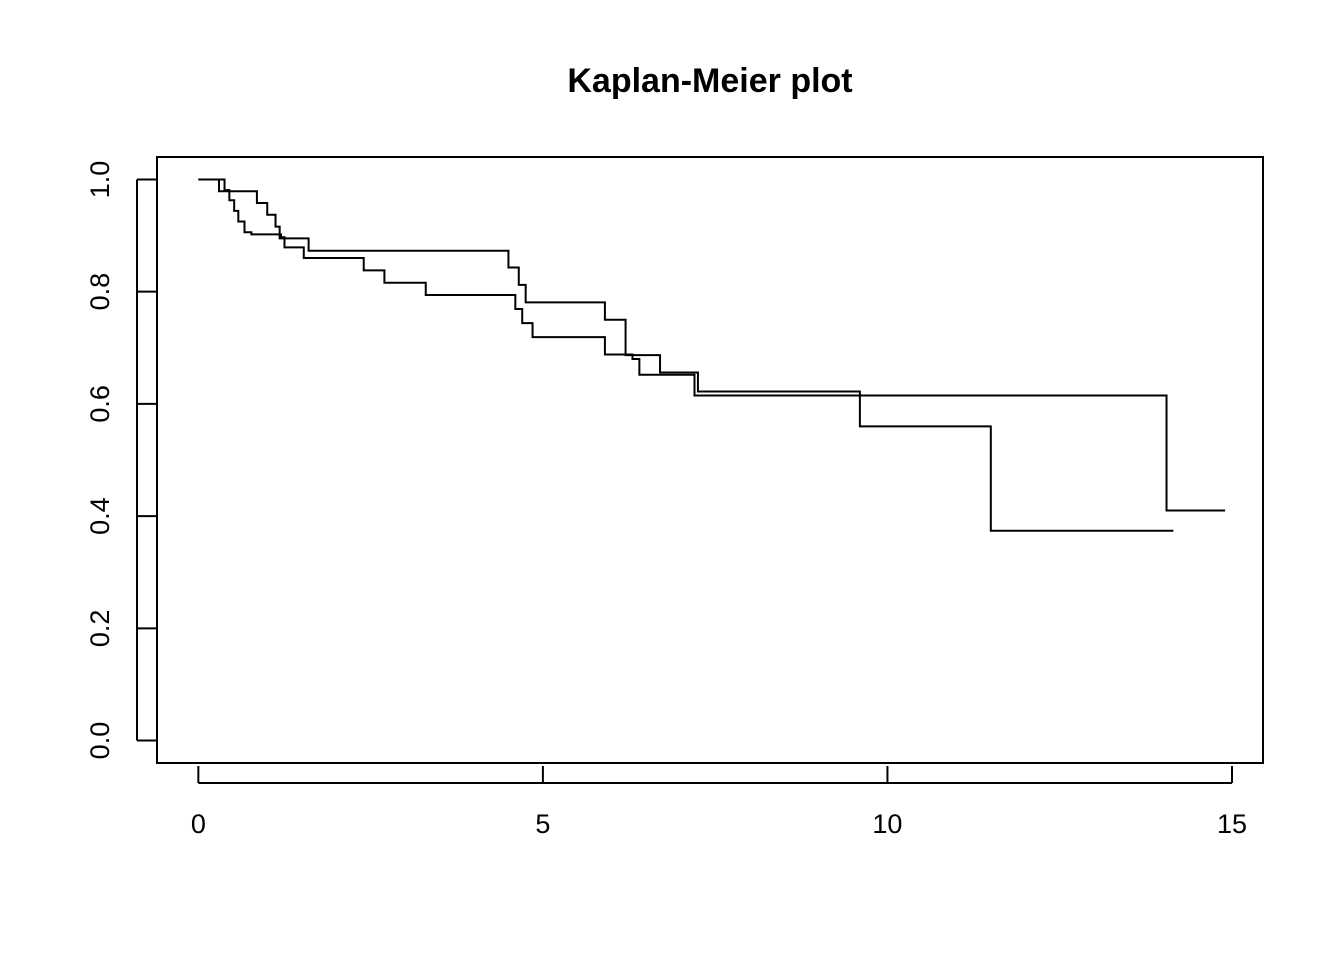 This screenshot has height=960, width=1344. I want to click on y-tick-label: 0.8, so click(100, 292).